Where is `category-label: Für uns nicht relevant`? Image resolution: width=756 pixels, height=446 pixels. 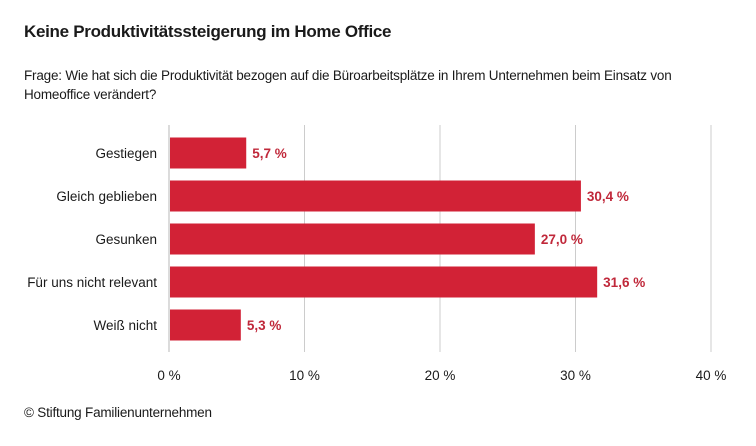
category-label: Für uns nicht relevant is located at coordinates (92, 282).